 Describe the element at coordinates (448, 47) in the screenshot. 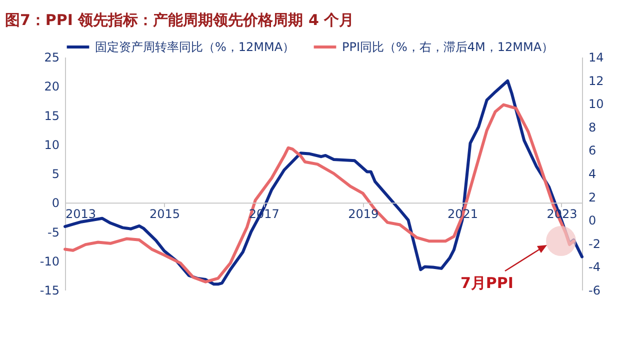

I see `legend-label: PPI同比（%，右，滞后4M，12MMA）` at that location.